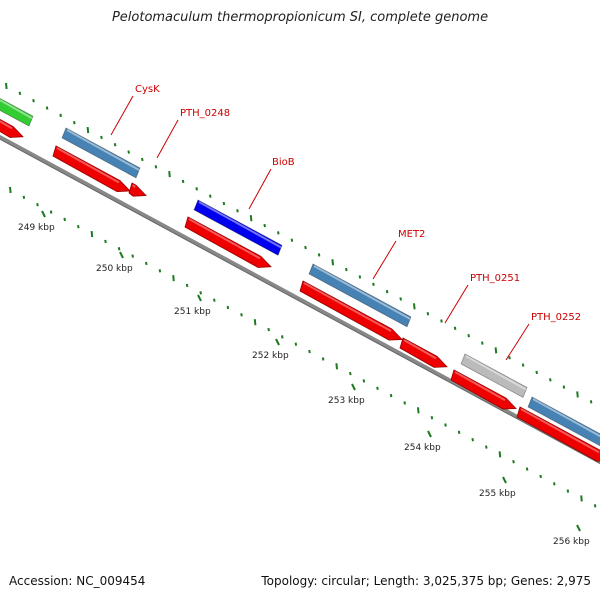 The height and width of the screenshot is (600, 600). What do you see at coordinates (566, 418) in the screenshot?
I see `feature-bar-pth0252-highlight` at bounding box center [566, 418].